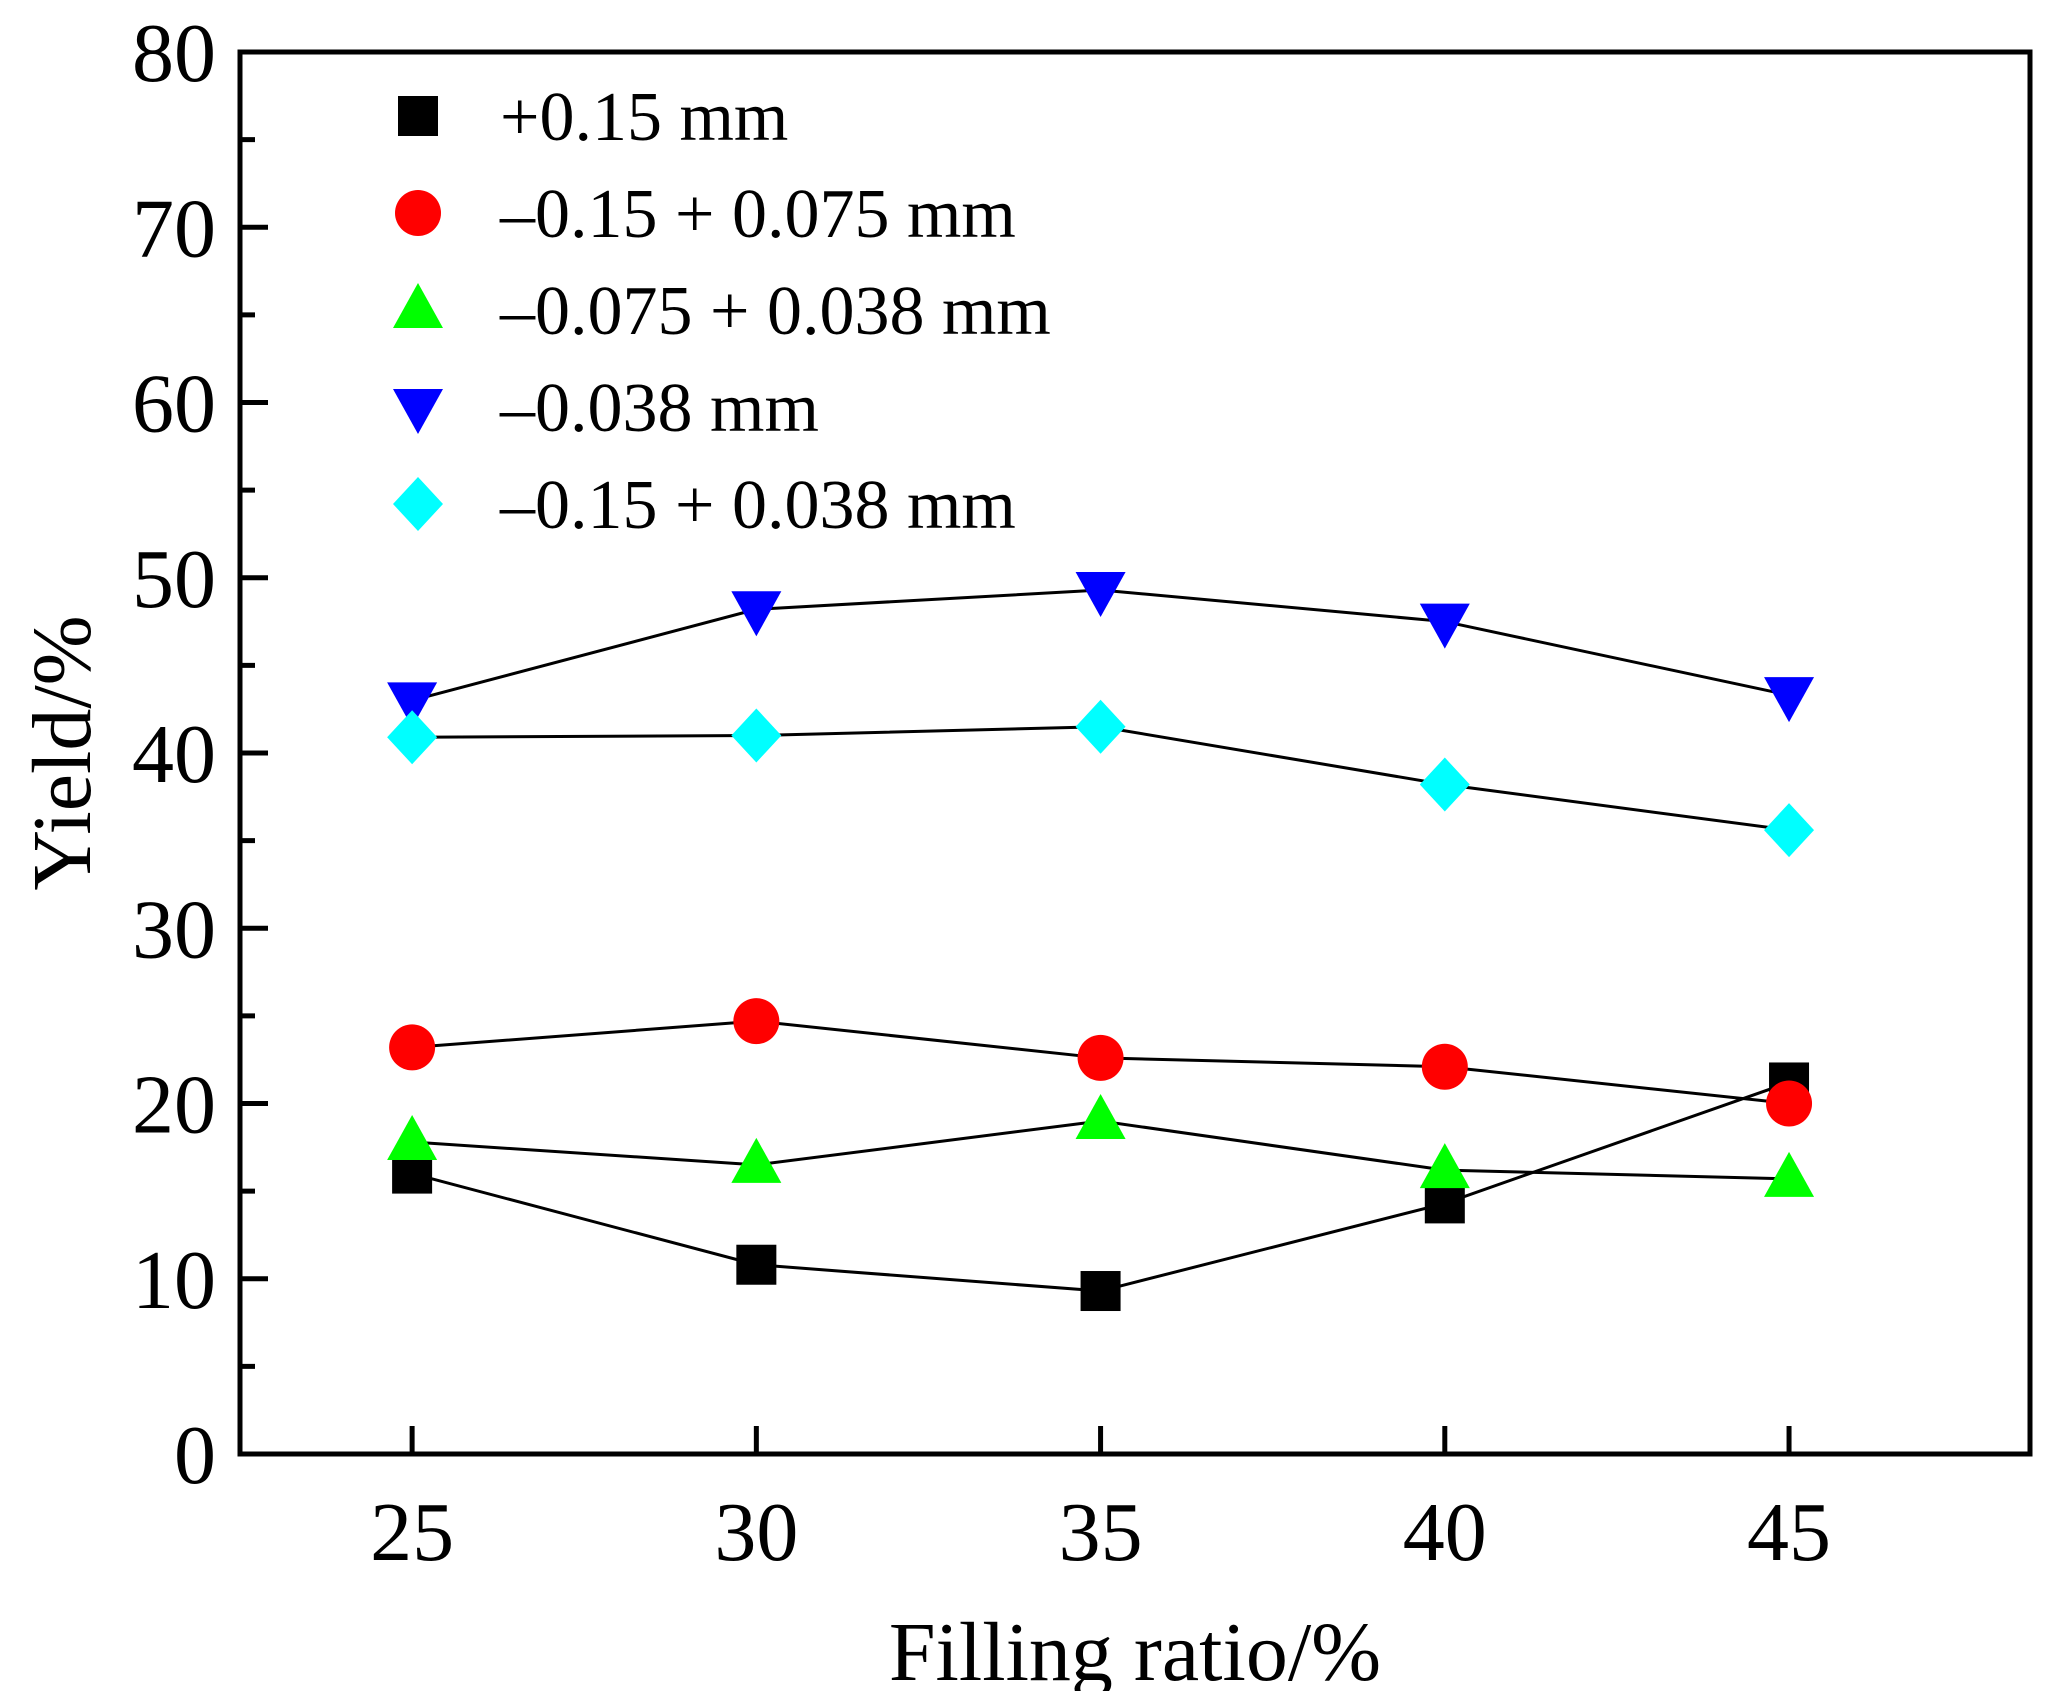 The width and height of the screenshot is (2060, 1691). I want to click on y-tick-label: 50, so click(174, 579).